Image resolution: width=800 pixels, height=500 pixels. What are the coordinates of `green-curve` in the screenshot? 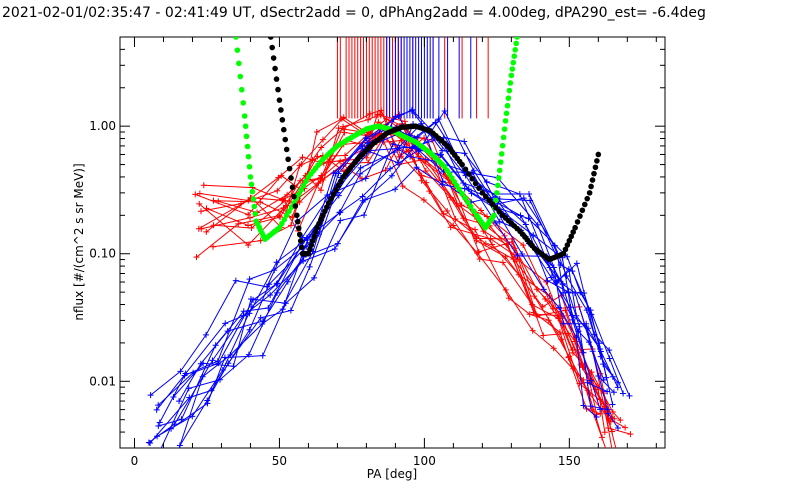 It's located at (376, 139).